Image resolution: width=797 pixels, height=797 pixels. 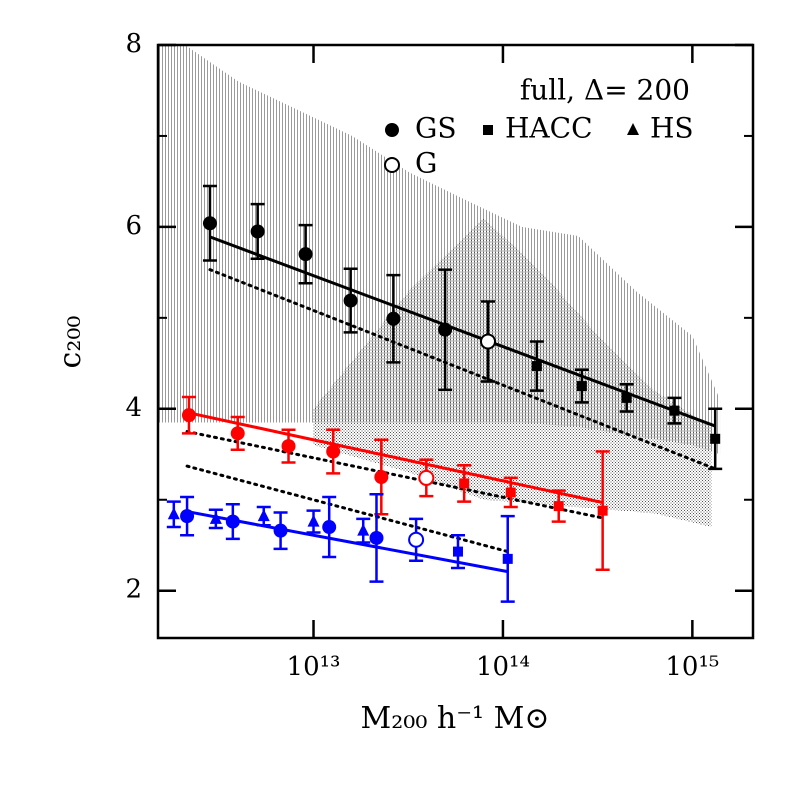 What do you see at coordinates (692, 667) in the screenshot?
I see `x-tick-label: 10¹⁵` at bounding box center [692, 667].